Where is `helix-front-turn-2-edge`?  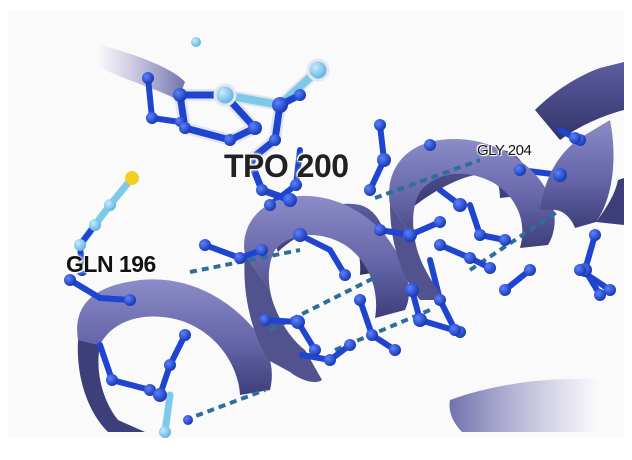 helix-front-turn-2-edge is located at coordinates (283, 319).